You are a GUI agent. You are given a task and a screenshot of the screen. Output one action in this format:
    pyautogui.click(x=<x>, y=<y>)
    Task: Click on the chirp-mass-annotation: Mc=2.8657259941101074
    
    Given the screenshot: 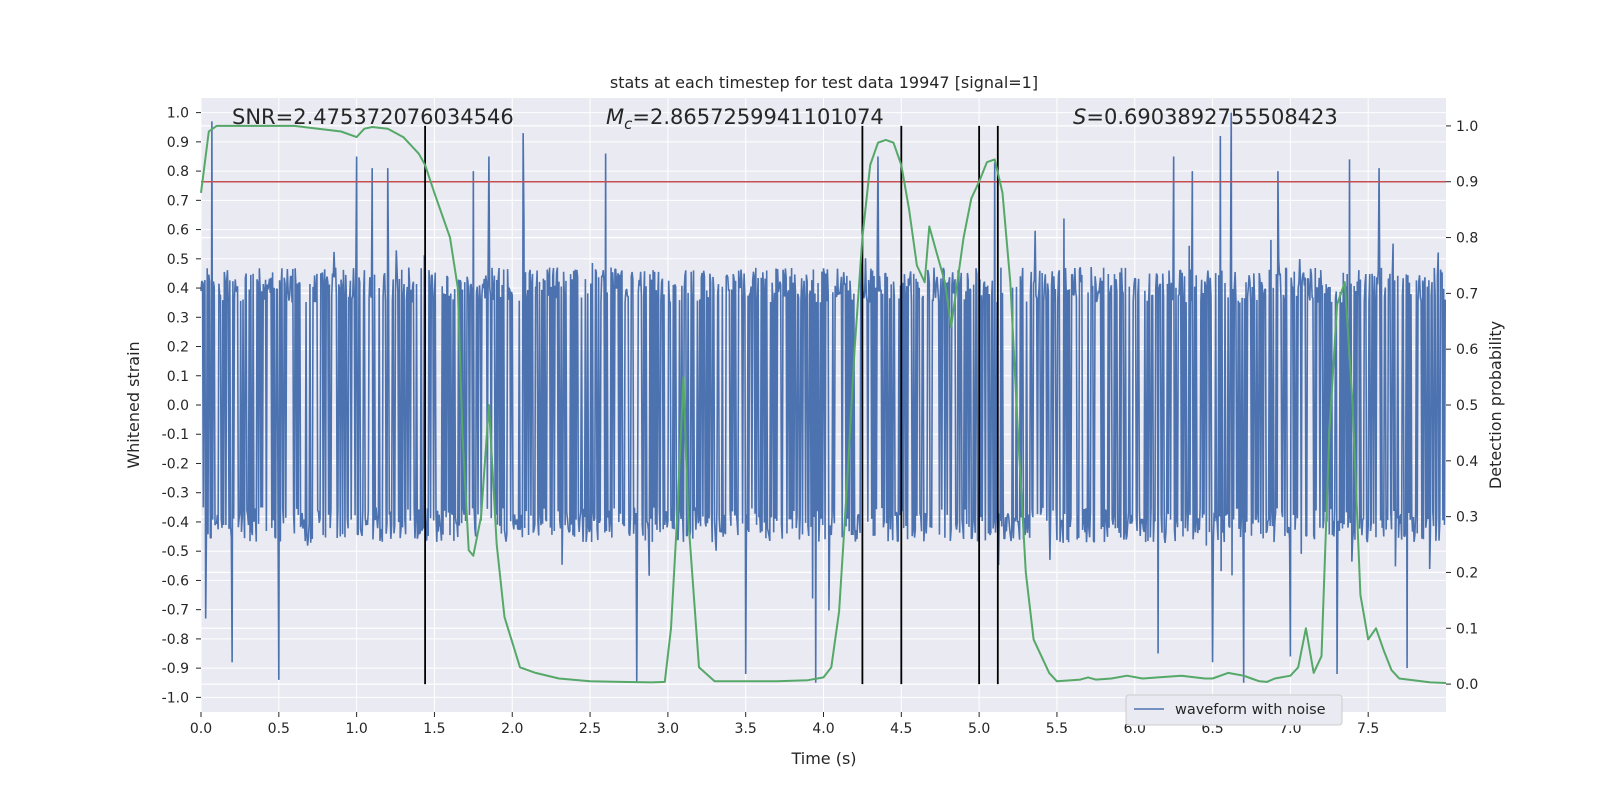 What is the action you would take?
    pyautogui.click(x=745, y=119)
    